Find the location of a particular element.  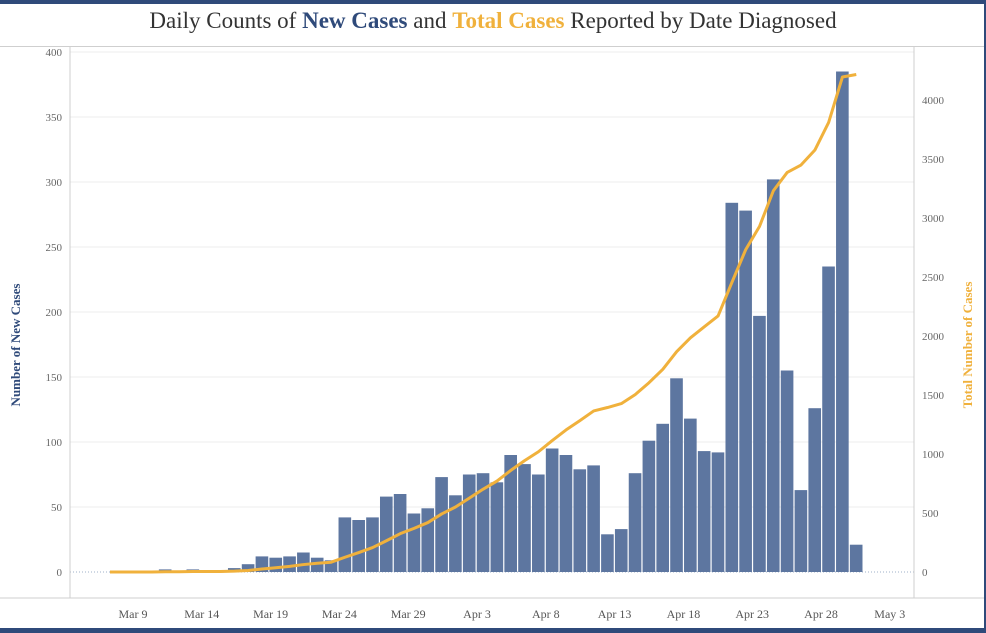

left-tick-label: 0 is located at coordinates (60, 573).